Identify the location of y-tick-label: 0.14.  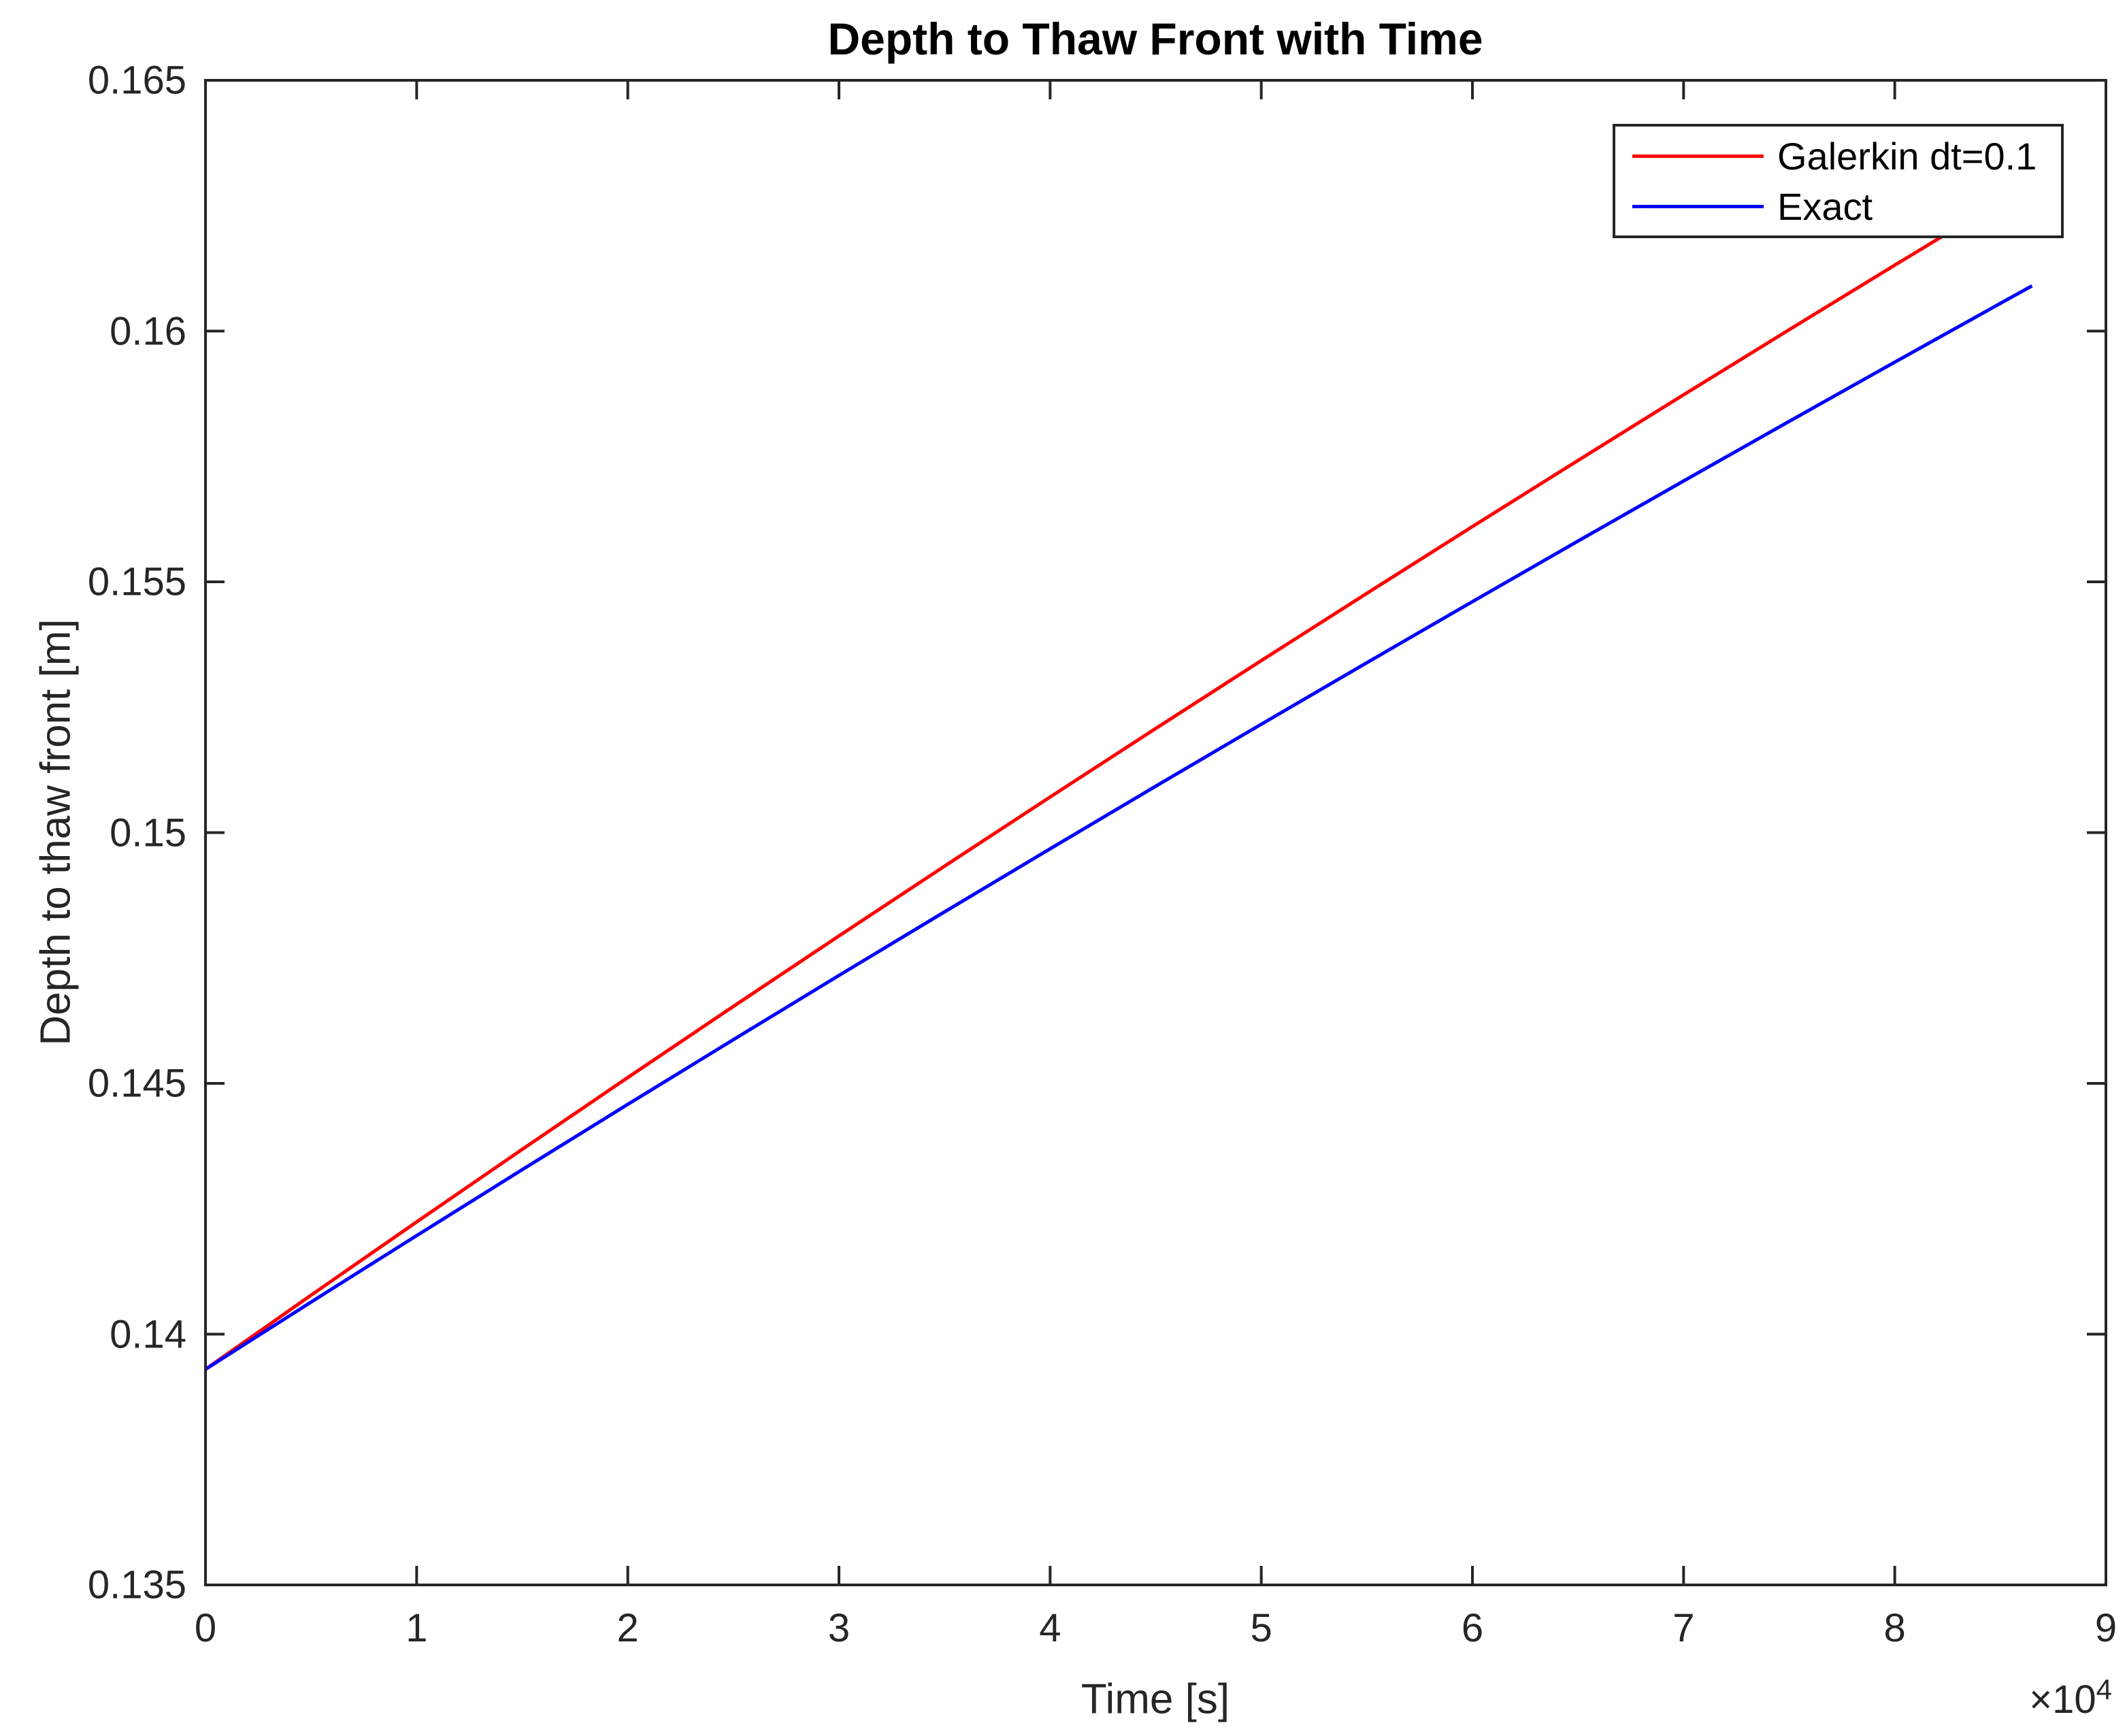
(148, 1334).